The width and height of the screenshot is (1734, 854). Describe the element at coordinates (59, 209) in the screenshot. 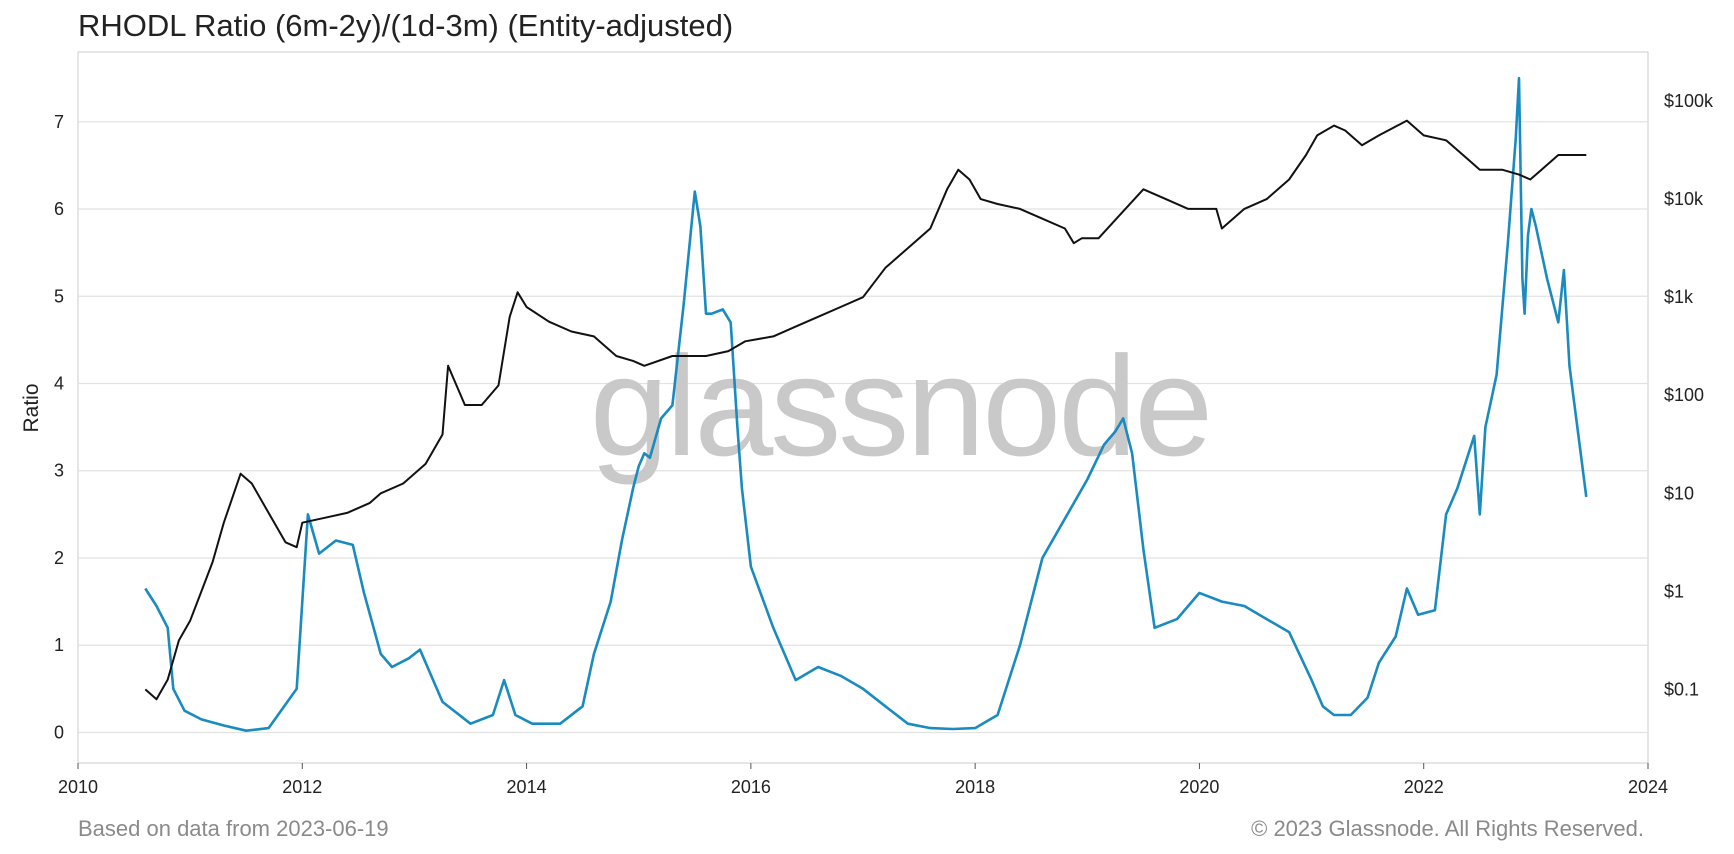

I see `y-tick-label-6: 6` at that location.